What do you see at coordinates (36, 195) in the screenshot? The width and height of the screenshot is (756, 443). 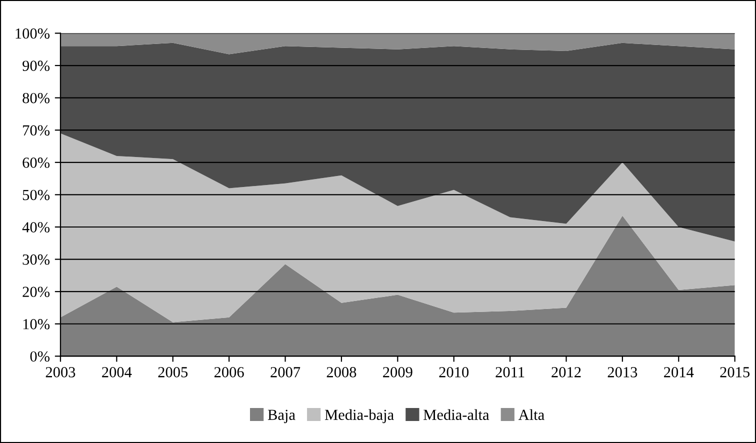 I see `y-tick-label: 50%` at bounding box center [36, 195].